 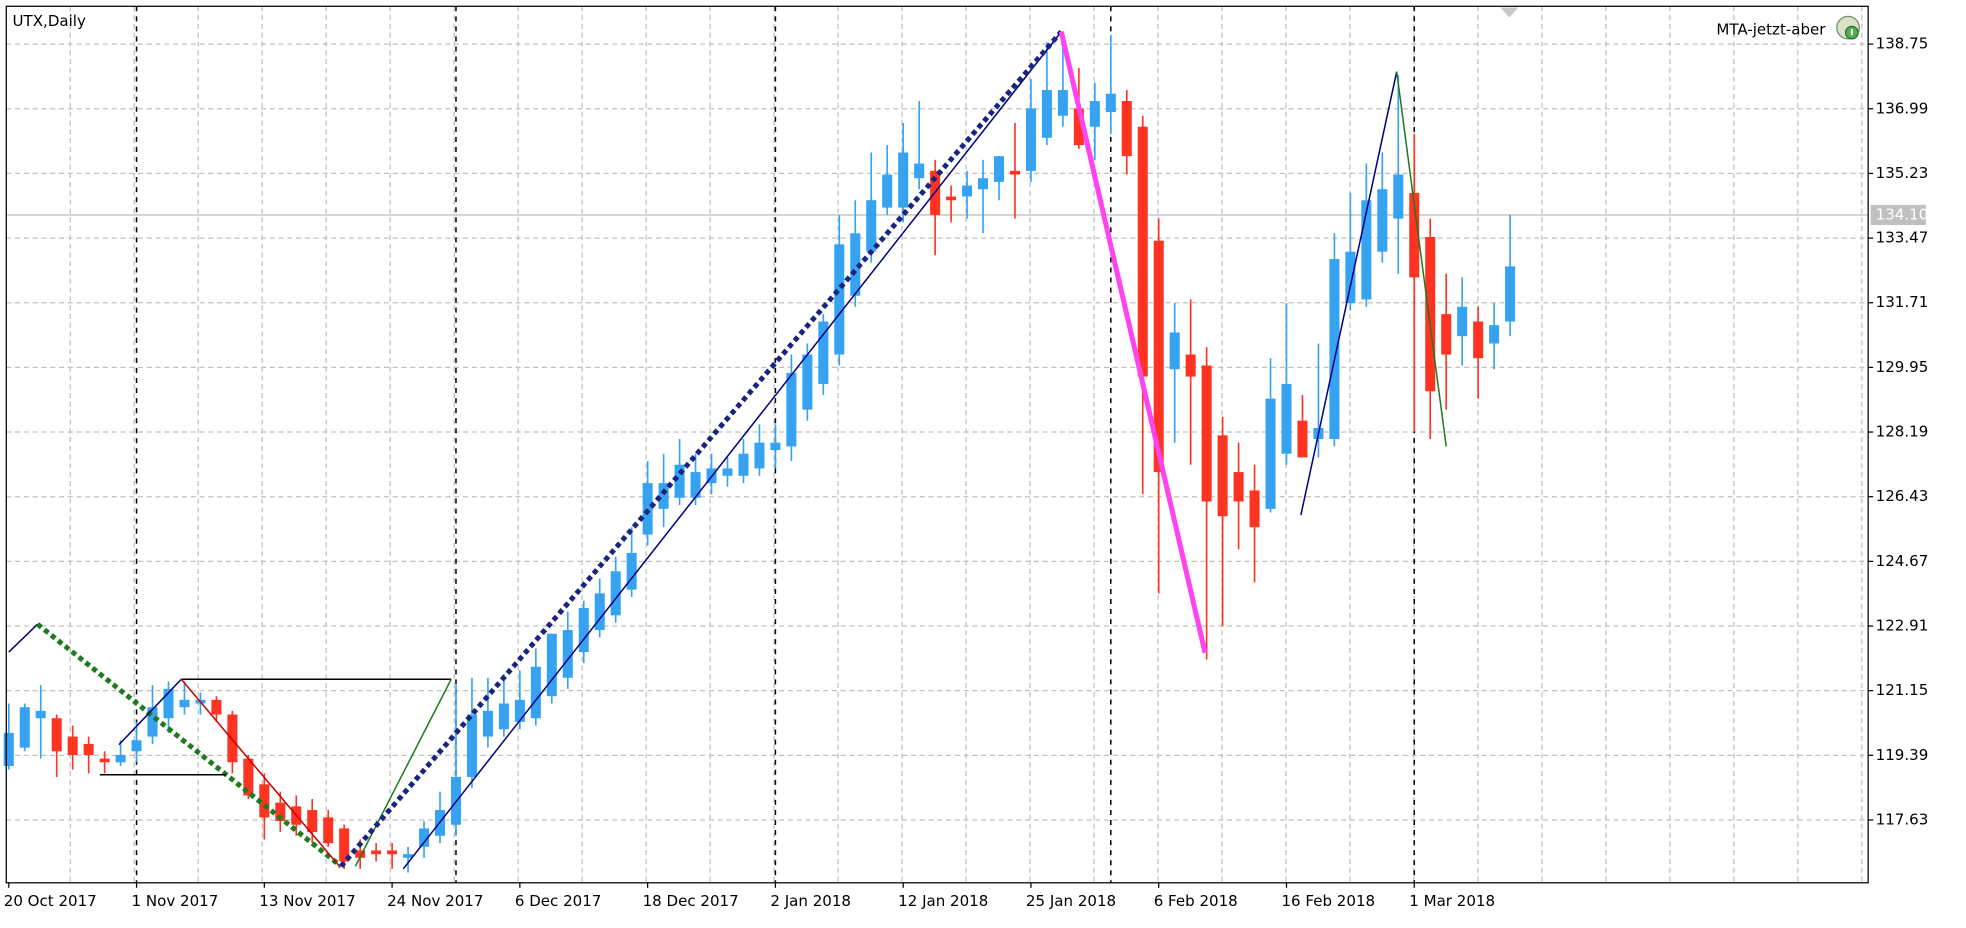 What do you see at coordinates (1902, 238) in the screenshot?
I see `y-tick-label: 133.47` at bounding box center [1902, 238].